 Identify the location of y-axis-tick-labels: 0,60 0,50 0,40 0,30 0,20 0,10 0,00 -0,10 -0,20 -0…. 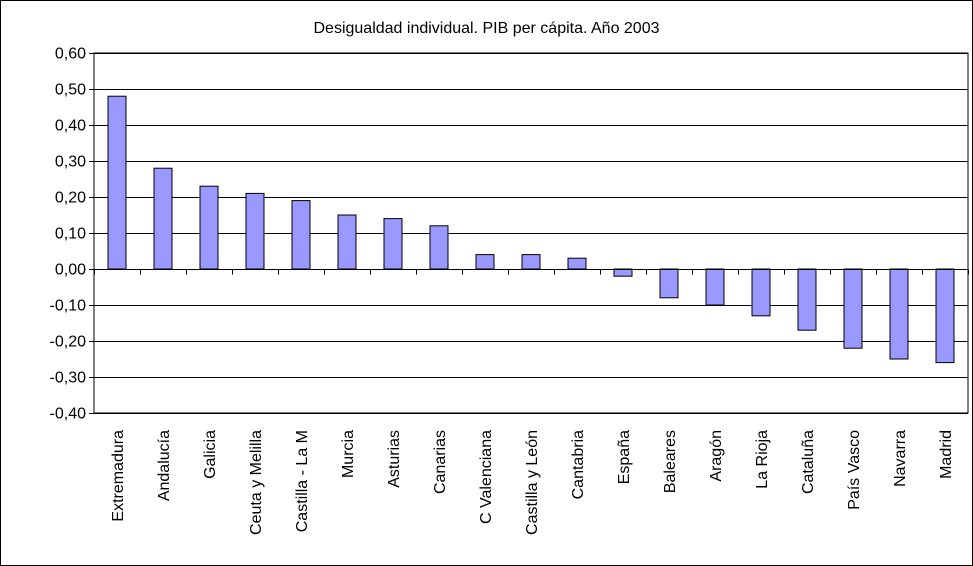
(68, 234).